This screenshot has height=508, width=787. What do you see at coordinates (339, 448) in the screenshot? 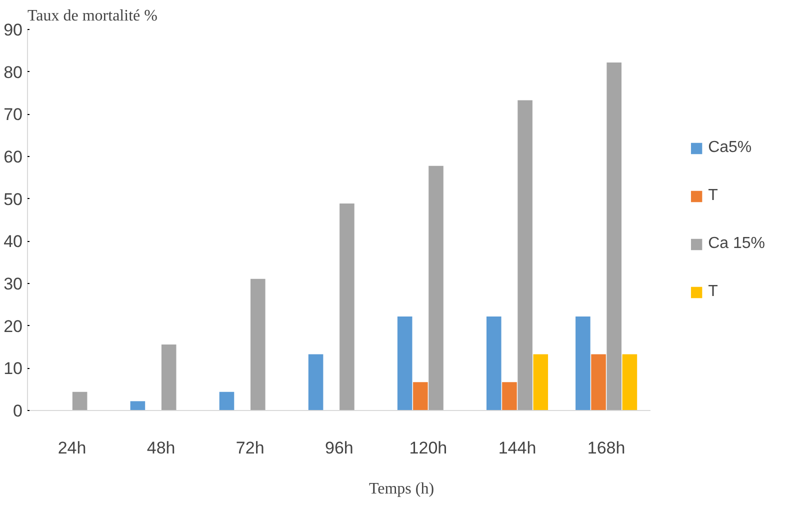
I see `x-tick-label: 96h` at bounding box center [339, 448].